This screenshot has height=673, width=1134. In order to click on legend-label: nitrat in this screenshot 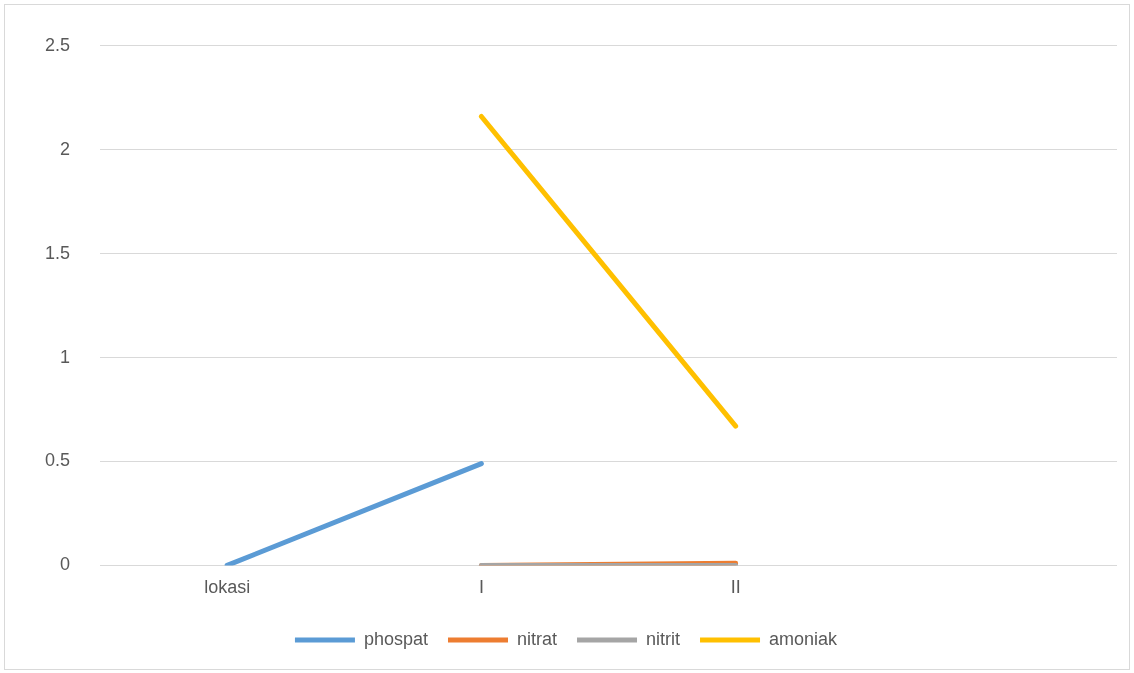, I will do `click(537, 638)`.